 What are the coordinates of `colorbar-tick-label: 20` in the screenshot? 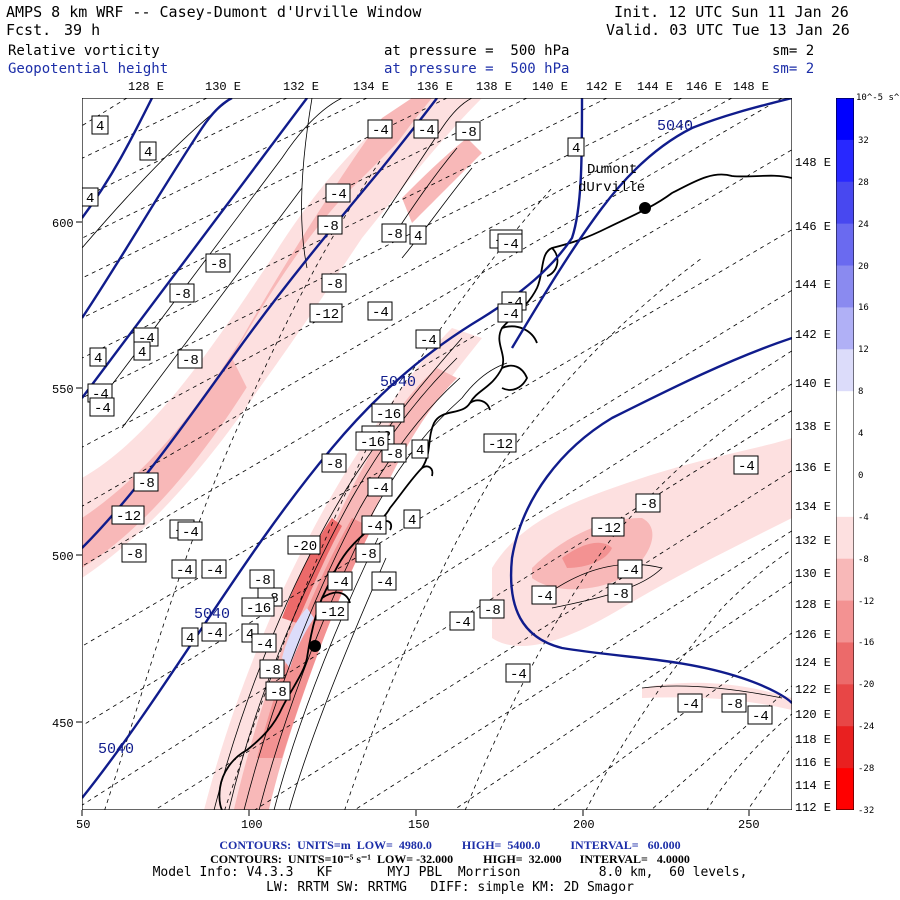 It's located at (863, 266).